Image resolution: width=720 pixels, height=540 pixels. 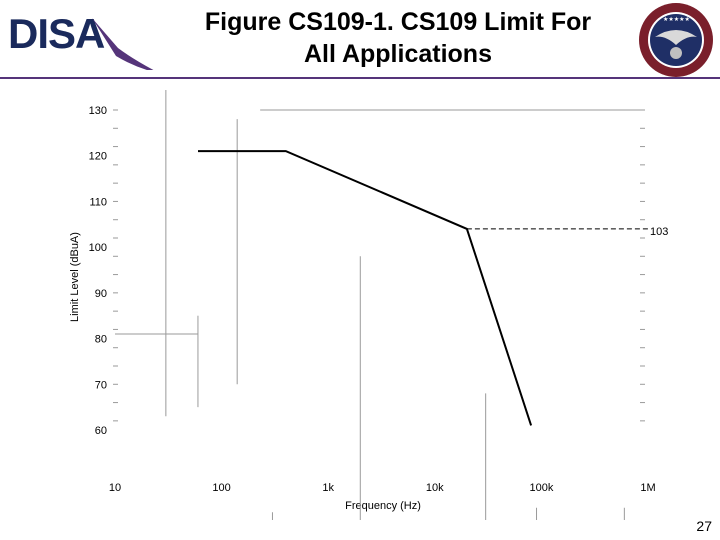 I want to click on y-axis-label: Limit Level (dBuA), so click(x=75, y=277).